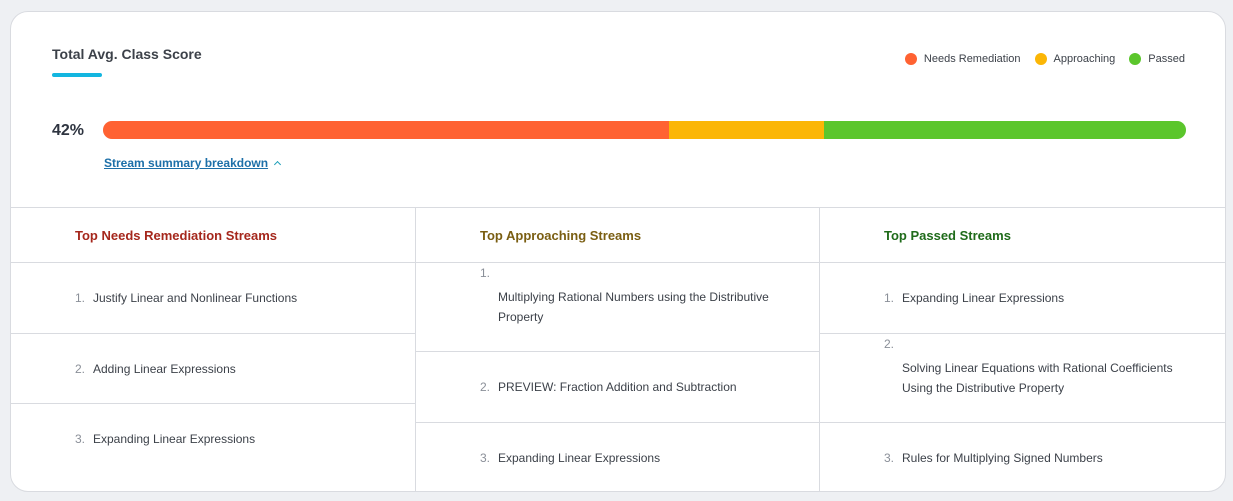 This screenshot has width=1233, height=501. I want to click on bar-segment-passed, so click(1005, 130).